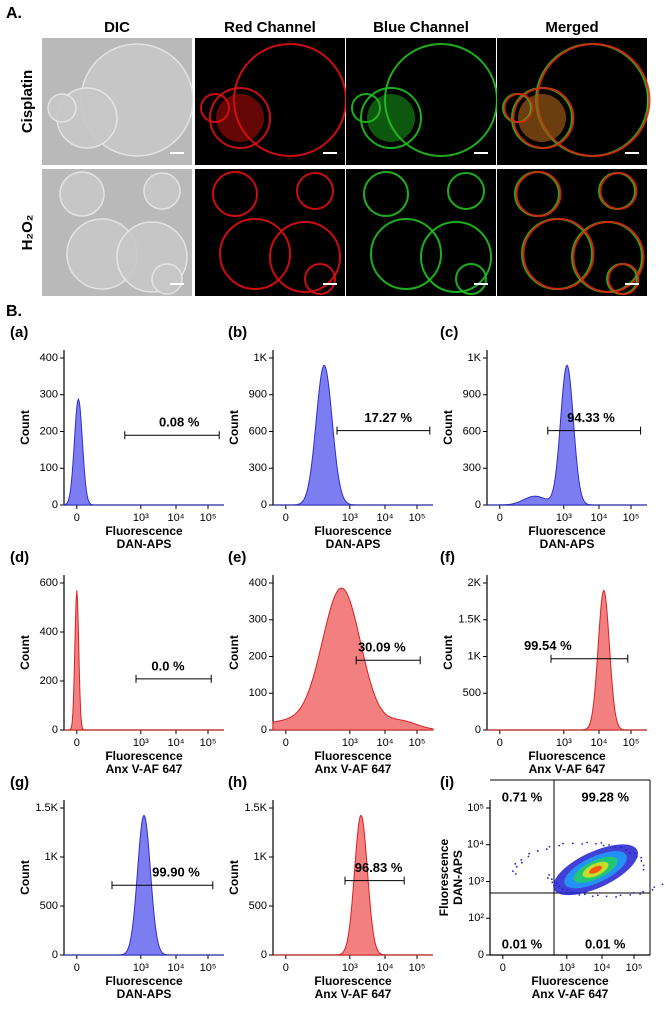 This screenshot has height=1030, width=666. What do you see at coordinates (117, 27) in the screenshot?
I see `column-header: DIC` at bounding box center [117, 27].